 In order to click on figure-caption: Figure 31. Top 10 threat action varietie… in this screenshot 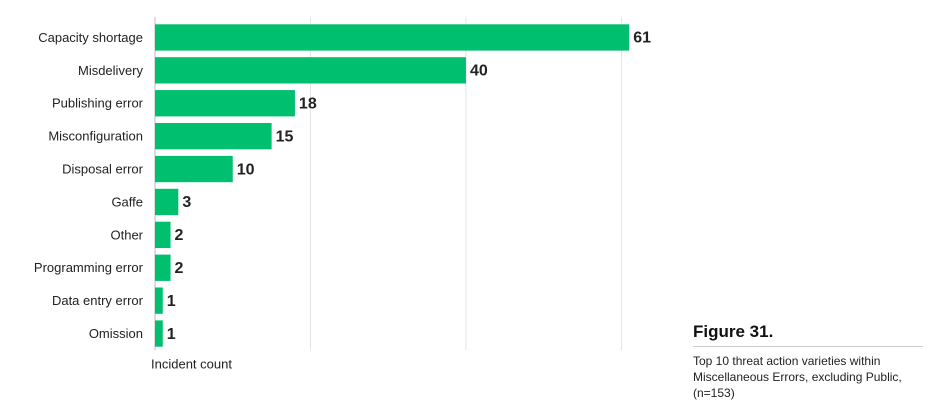, I will do `click(808, 361)`.